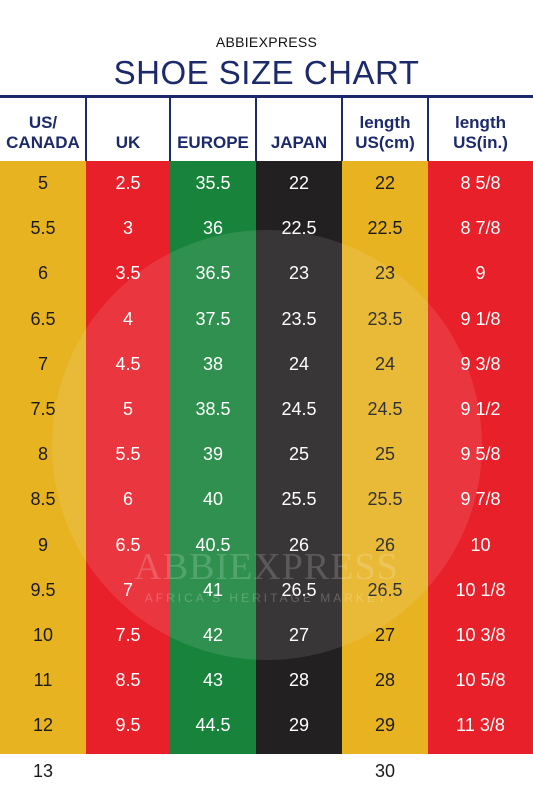 This screenshot has height=794, width=533. I want to click on table-cell: 11 3/8, so click(480, 725).